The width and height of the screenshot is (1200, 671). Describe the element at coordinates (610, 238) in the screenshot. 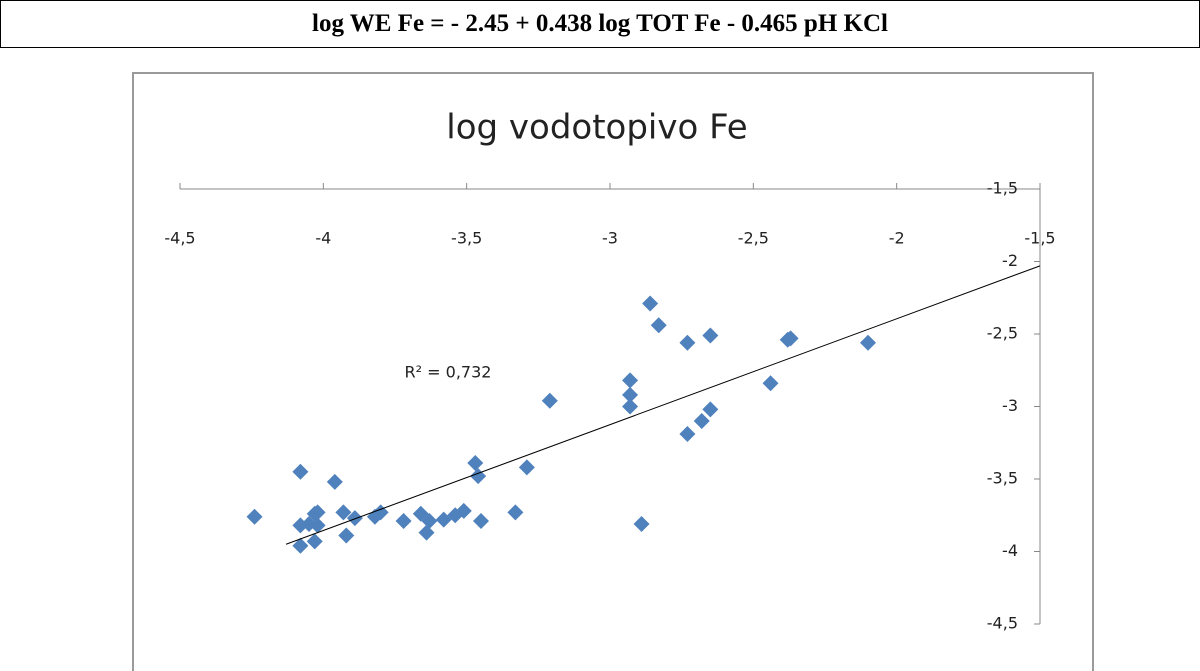

I see `x-tick-label: -3` at that location.